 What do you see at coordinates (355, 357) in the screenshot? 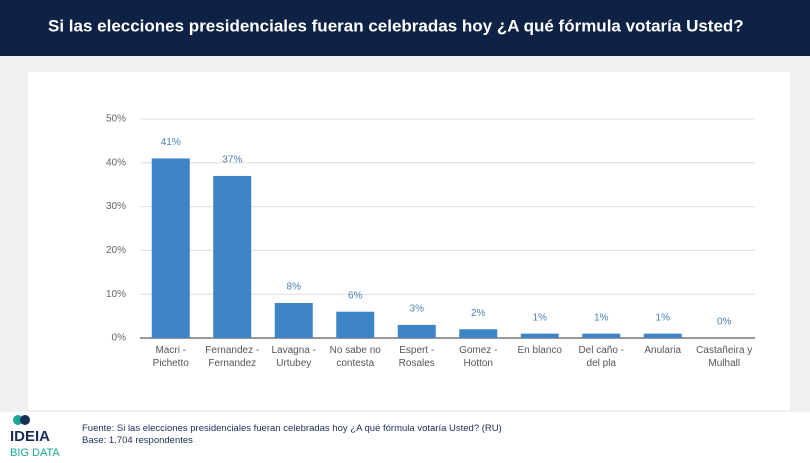
I see `x-tick-label: No sabe no contesta` at bounding box center [355, 357].